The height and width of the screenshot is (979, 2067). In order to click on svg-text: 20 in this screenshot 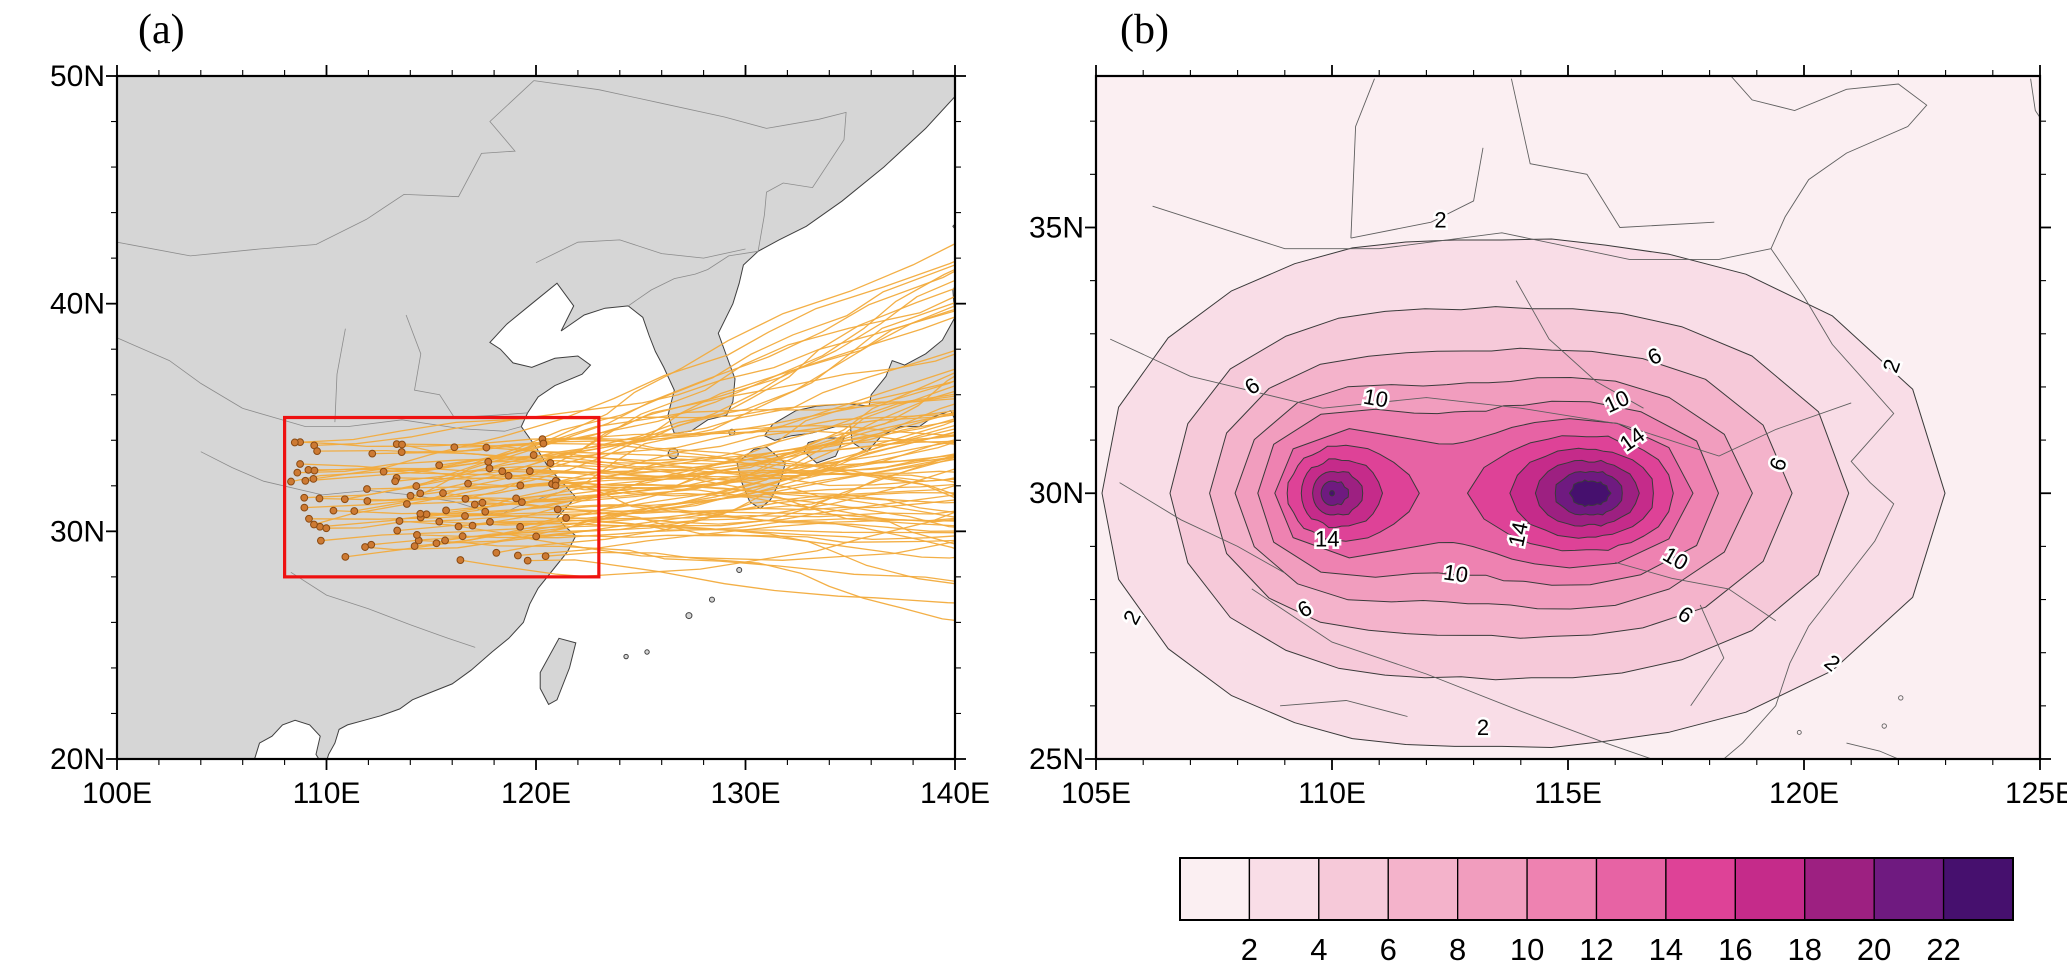, I will do `click(1874, 949)`.